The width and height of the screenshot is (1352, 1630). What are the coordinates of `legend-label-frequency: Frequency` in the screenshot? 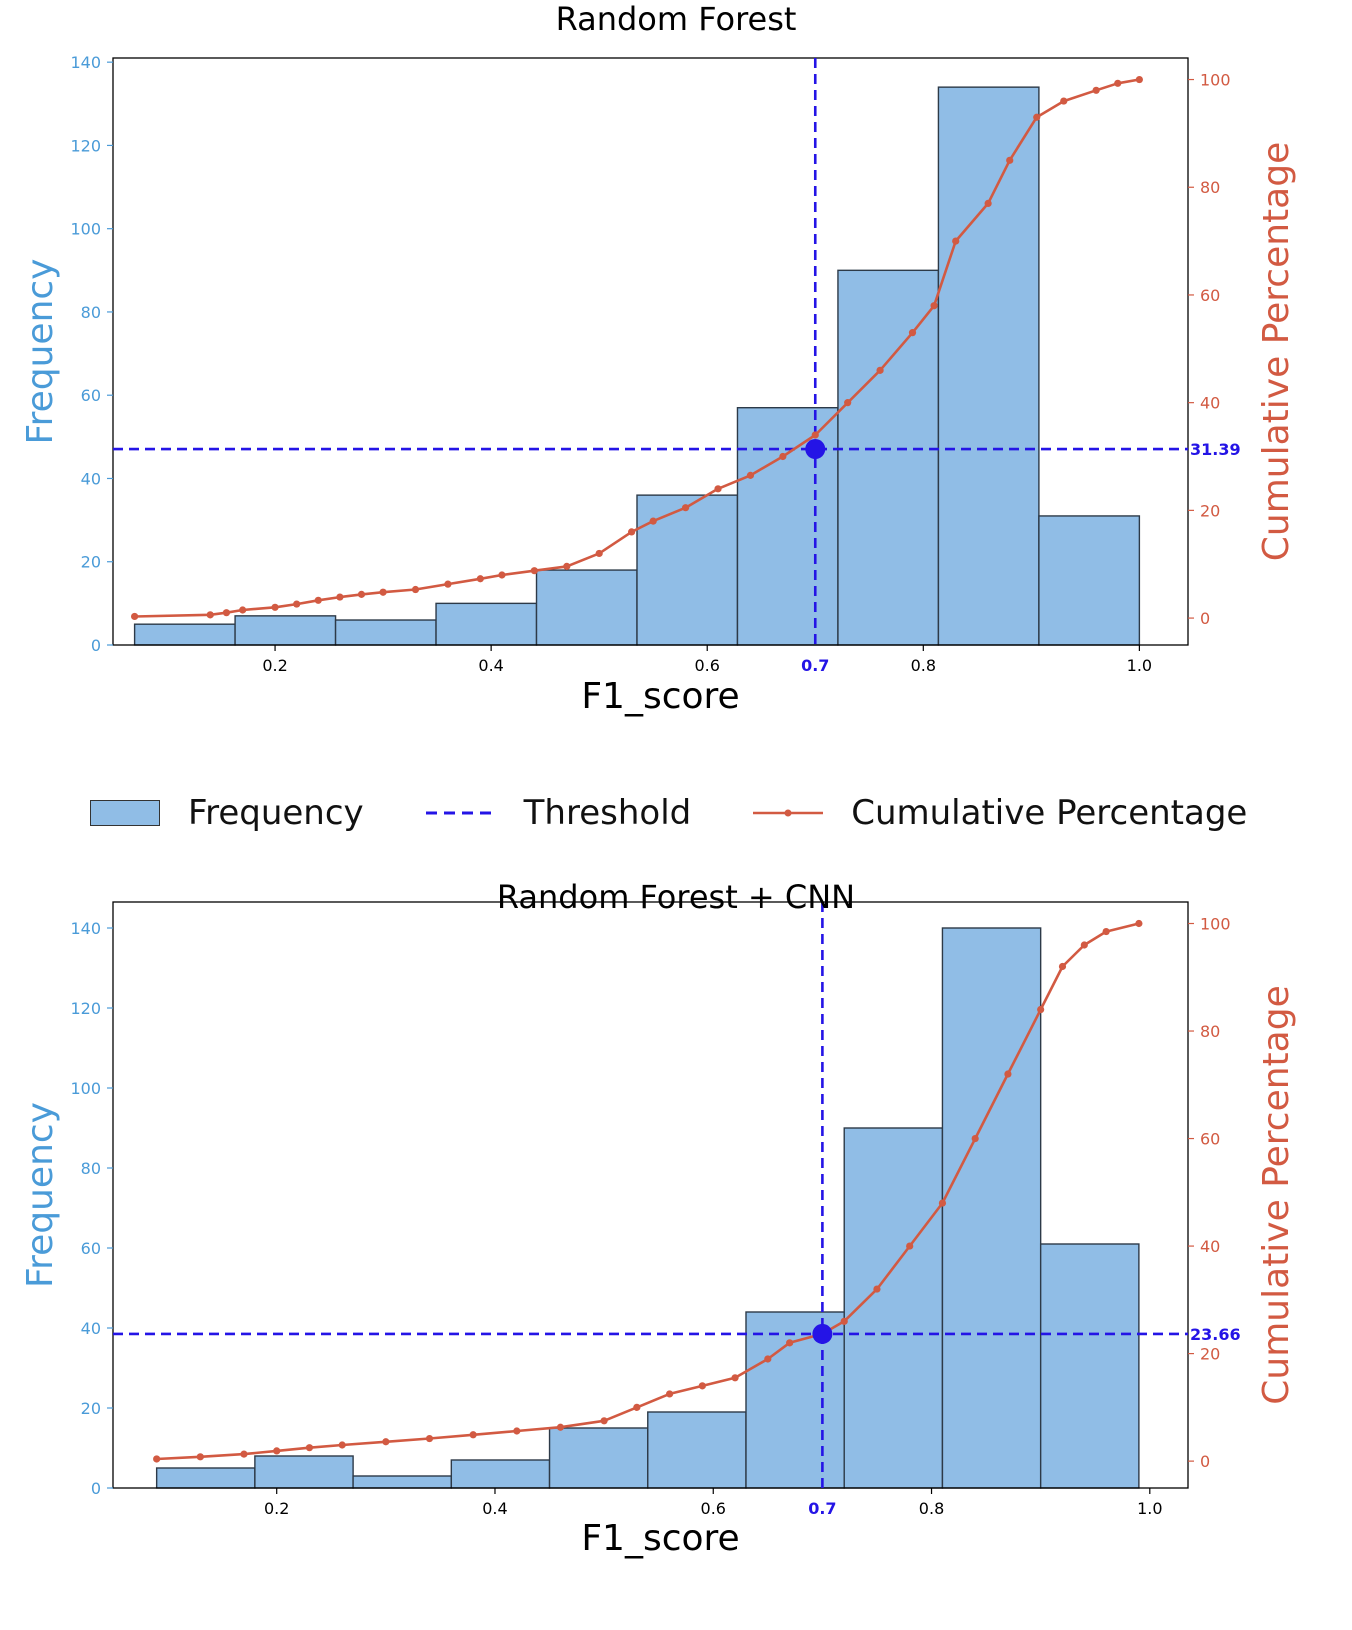 It's located at (276, 813).